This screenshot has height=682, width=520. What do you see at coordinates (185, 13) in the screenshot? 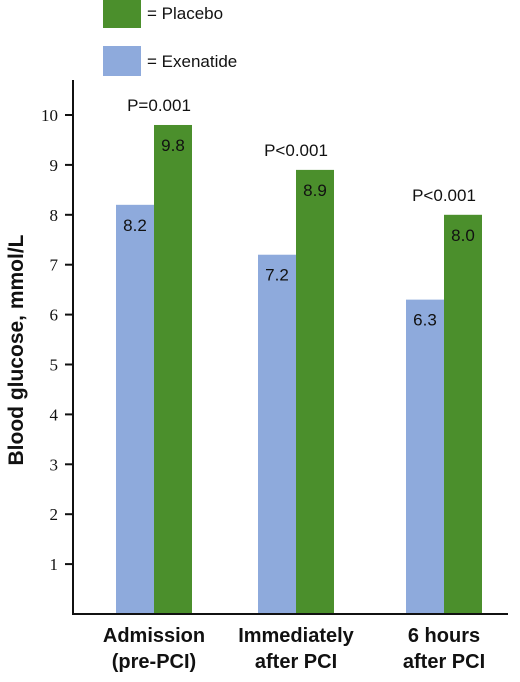
I see `legend-label-placebo: = Placebo` at bounding box center [185, 13].